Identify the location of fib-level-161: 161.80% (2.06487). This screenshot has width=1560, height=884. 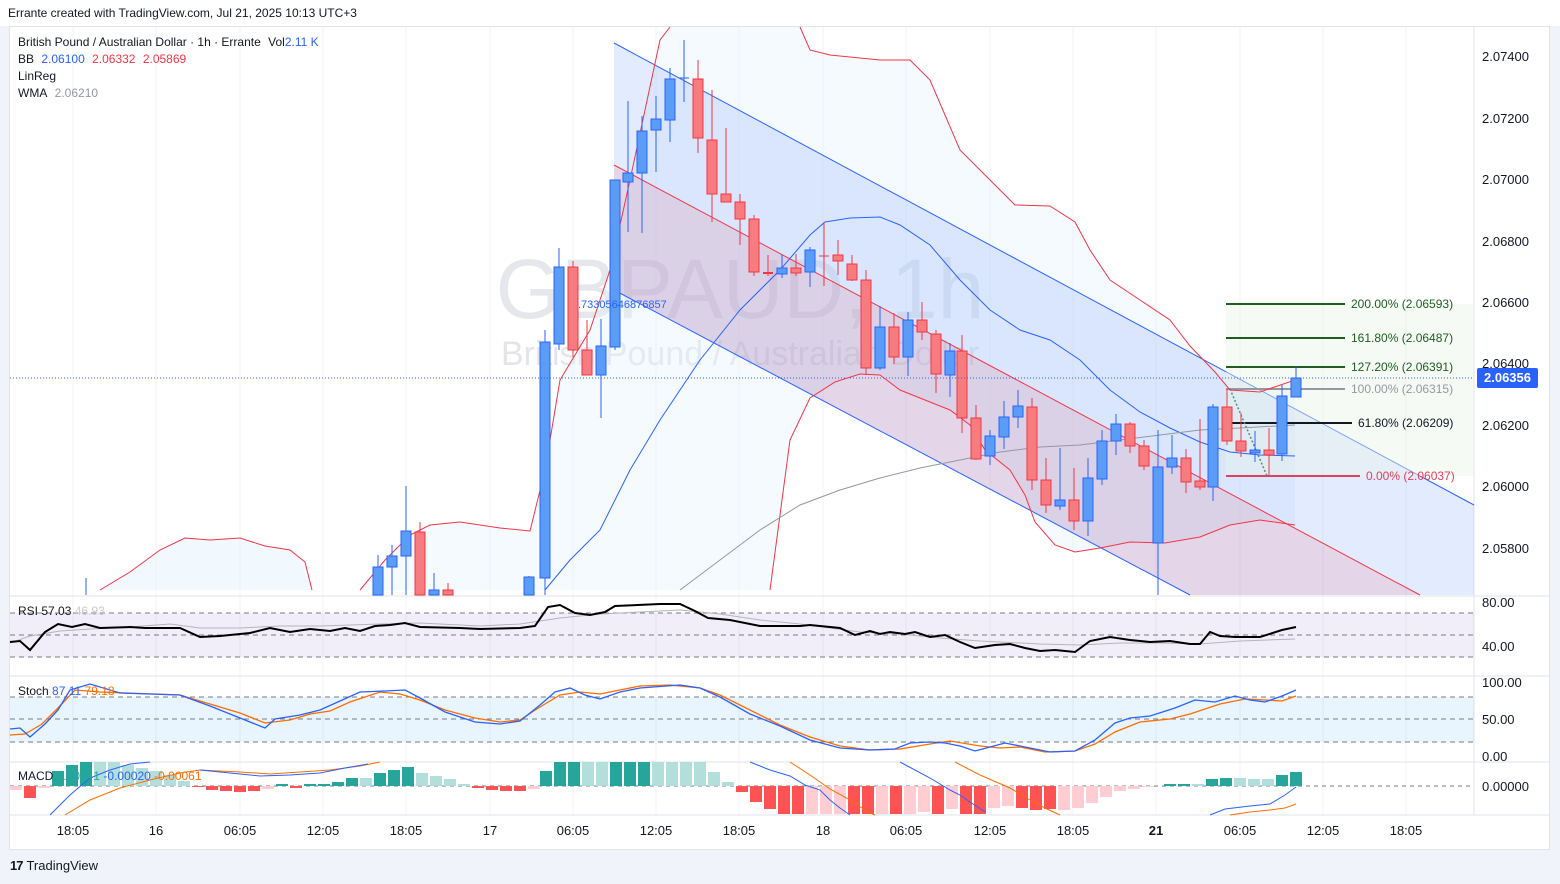
(1402, 338).